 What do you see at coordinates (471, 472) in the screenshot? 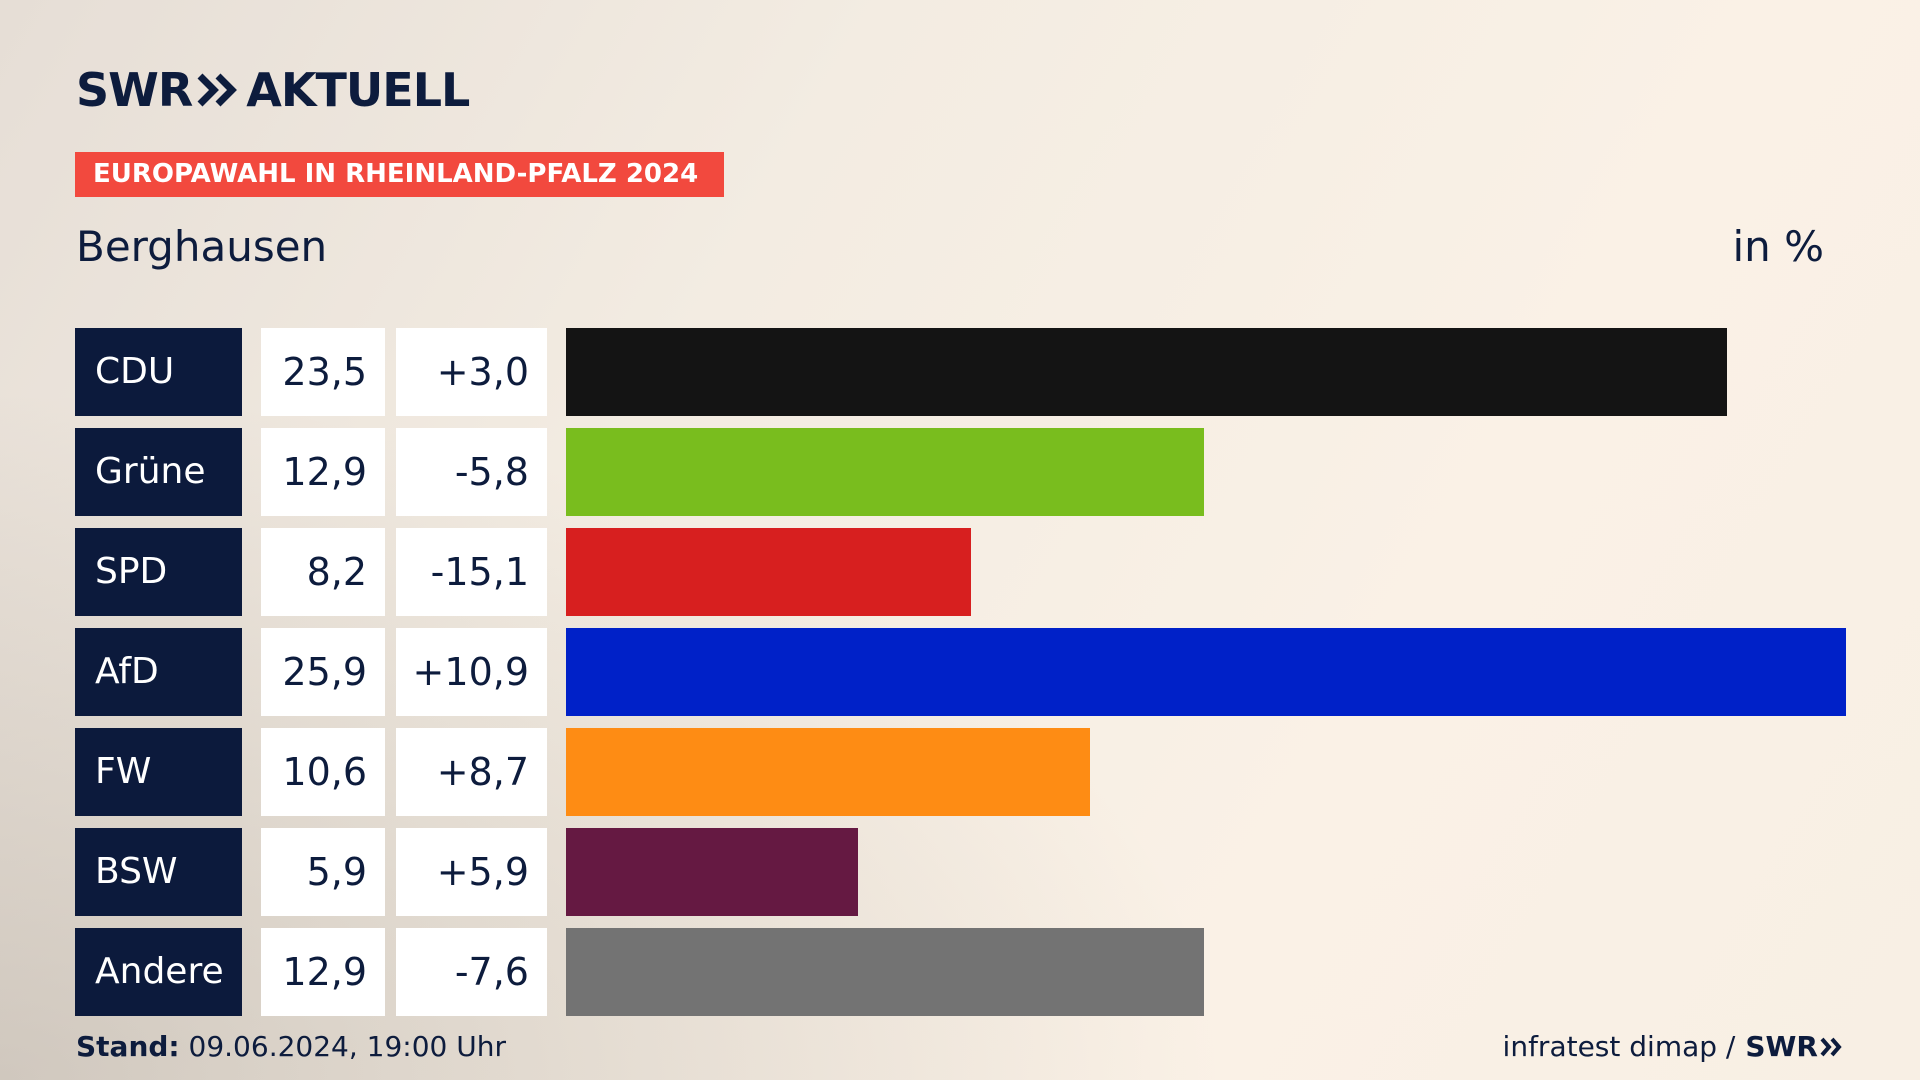
I see `vote-change-value: -5,8` at bounding box center [471, 472].